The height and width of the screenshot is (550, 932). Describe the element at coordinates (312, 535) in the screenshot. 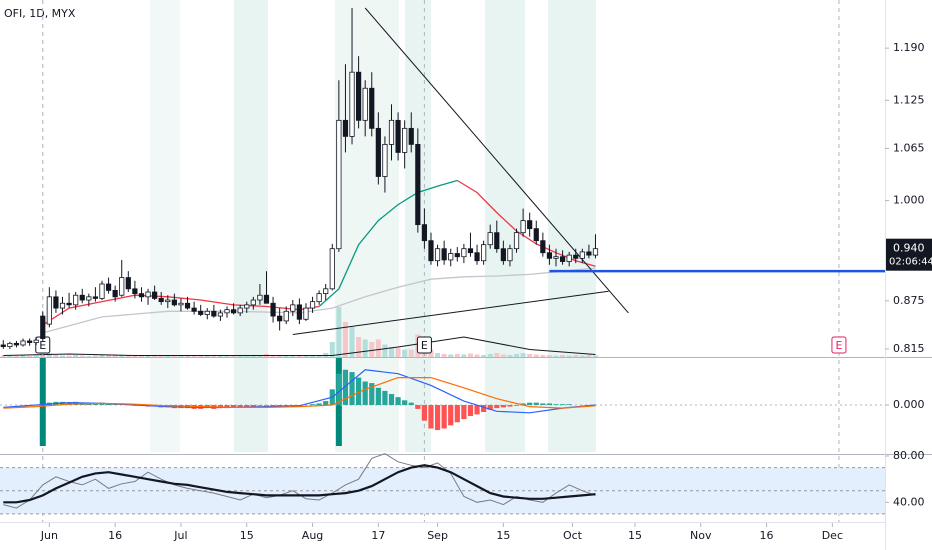

I see `x-tick-label: Aug` at that location.